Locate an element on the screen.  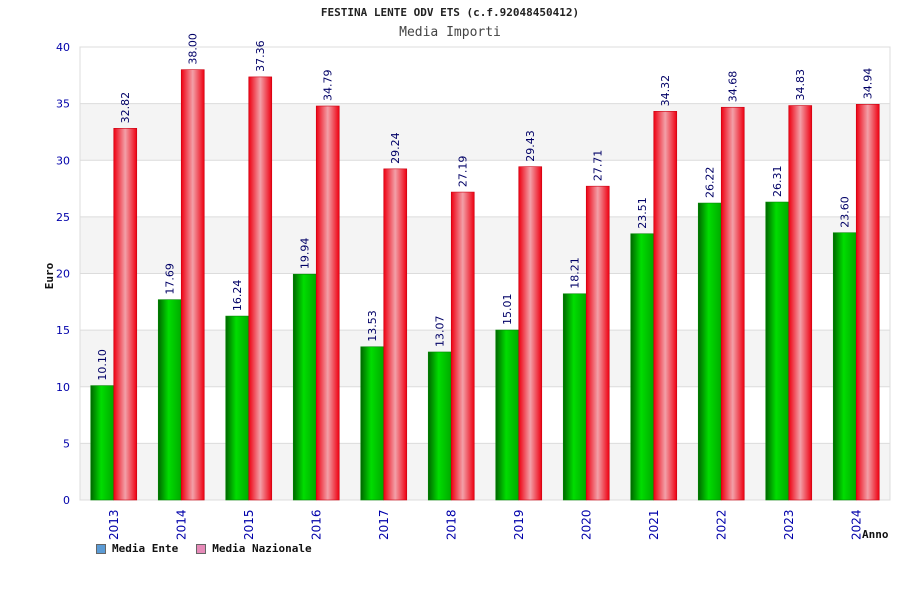
y-tick-label: 25 is located at coordinates (63, 217).